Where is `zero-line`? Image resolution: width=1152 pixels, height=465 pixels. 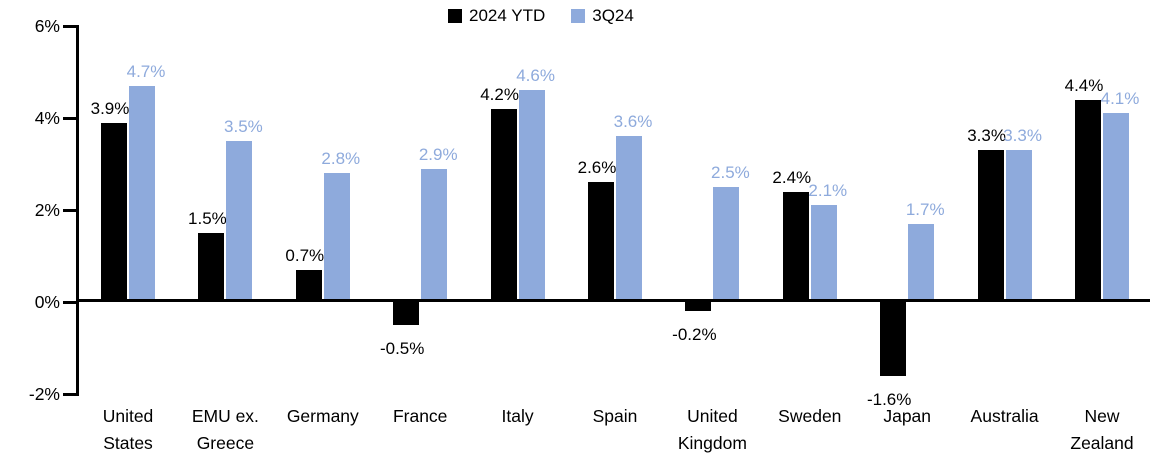
zero-line is located at coordinates (613, 300).